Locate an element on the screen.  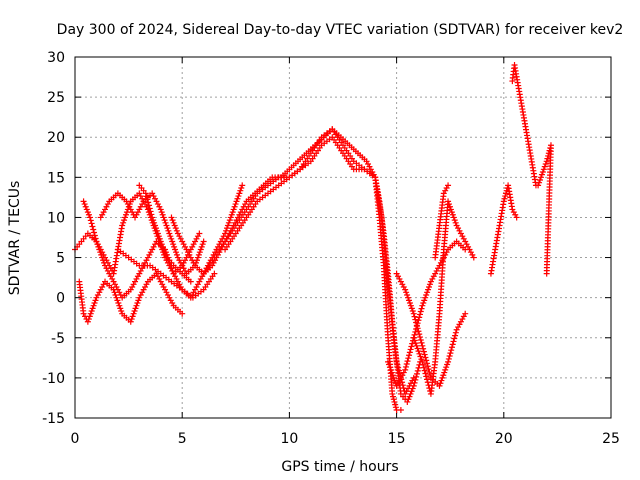
y-tick-label: -10 is located at coordinates (53, 379).